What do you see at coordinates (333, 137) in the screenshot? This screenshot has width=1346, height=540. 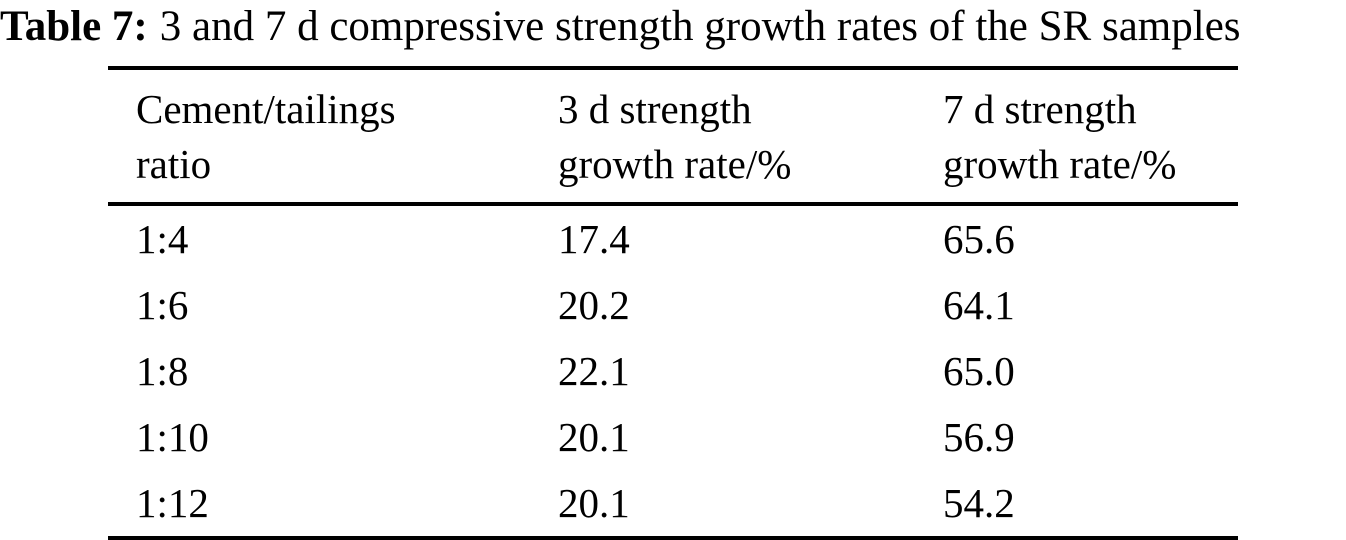 I see `column-header-ratio: Cement/tailings ratio` at bounding box center [333, 137].